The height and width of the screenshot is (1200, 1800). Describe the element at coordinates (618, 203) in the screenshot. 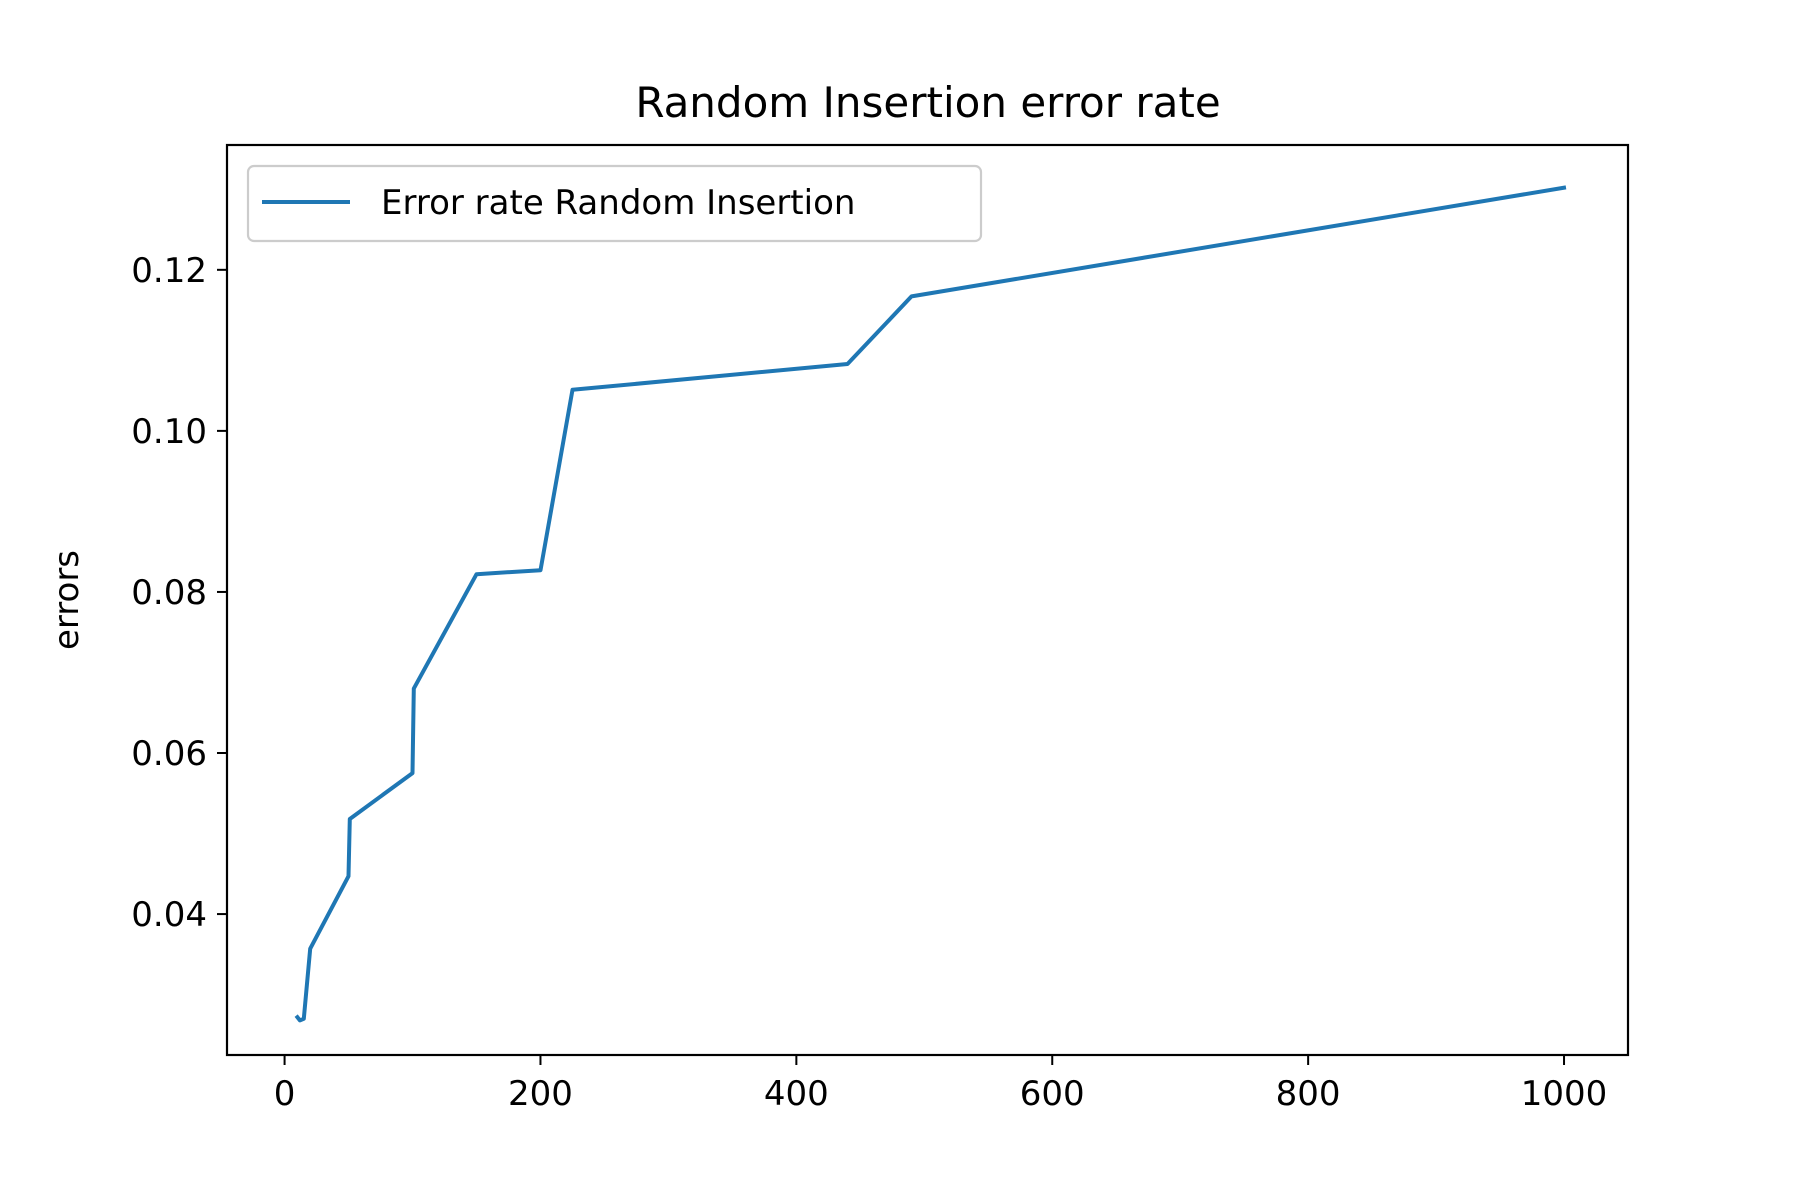

I see `legend-label: Error rate Random Insertion` at that location.